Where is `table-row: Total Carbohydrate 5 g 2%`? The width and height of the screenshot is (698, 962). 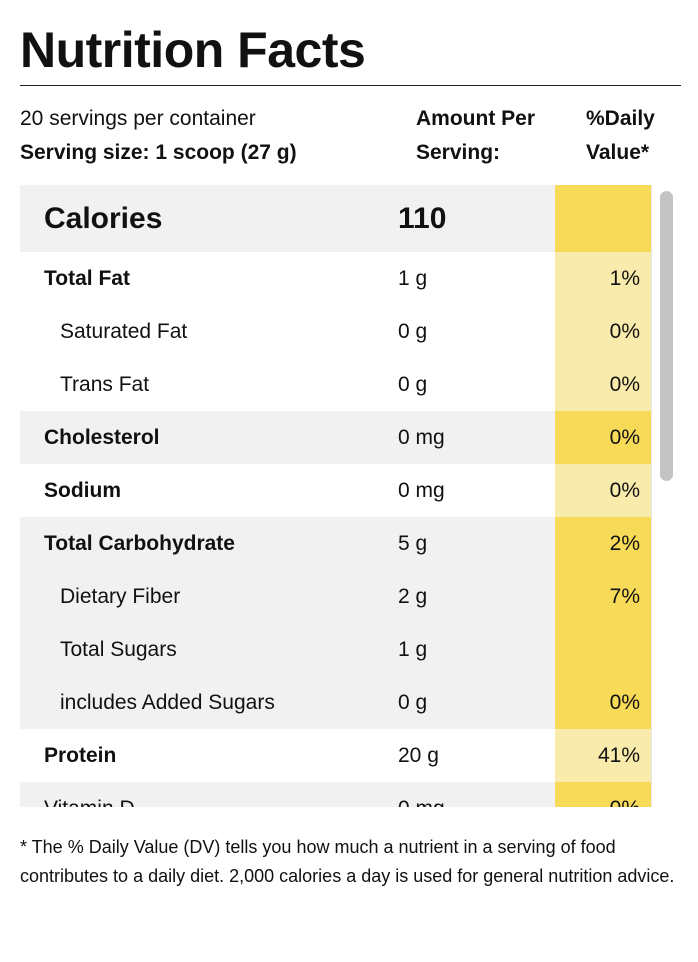
table-row: Total Carbohydrate 5 g 2% is located at coordinates (335, 543).